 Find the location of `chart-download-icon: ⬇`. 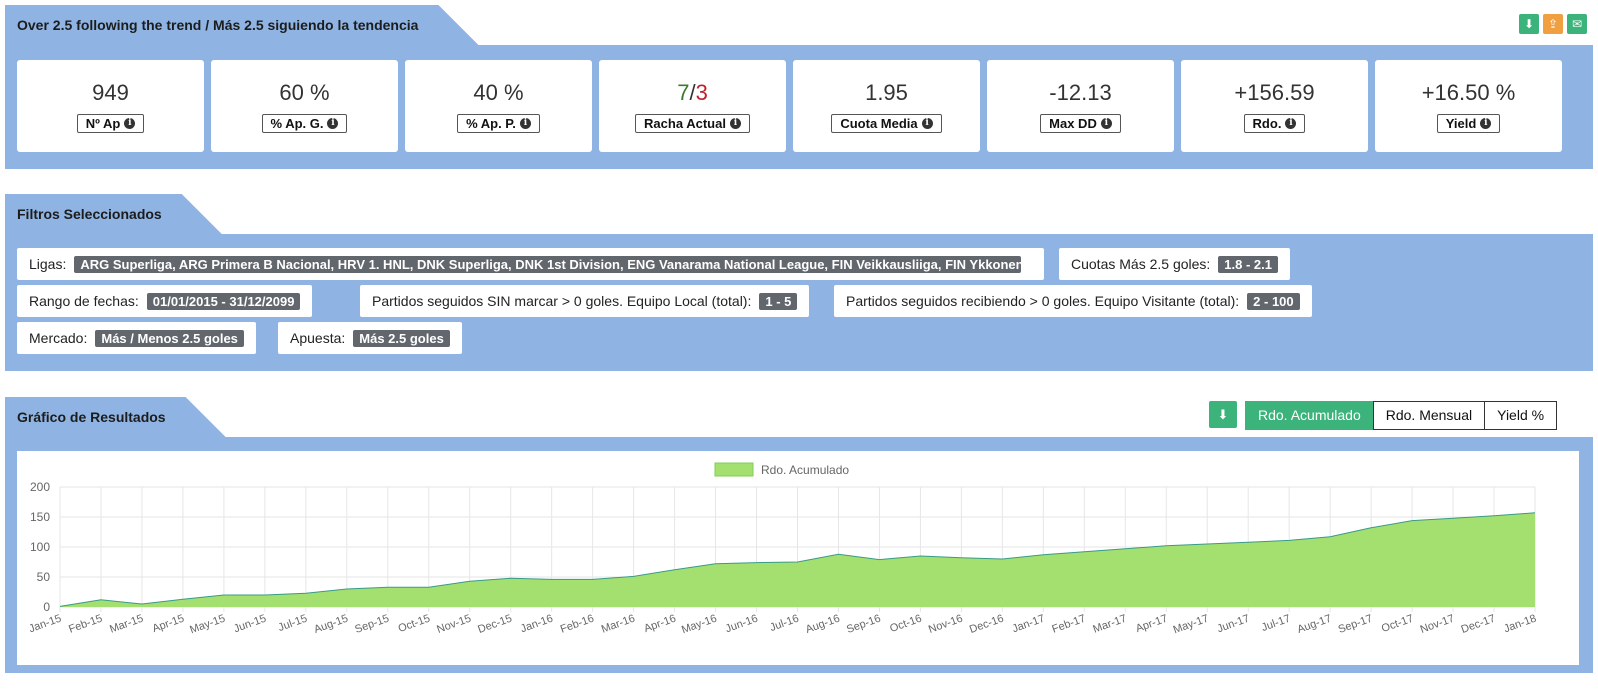

chart-download-icon: ⬇ is located at coordinates (1223, 414).